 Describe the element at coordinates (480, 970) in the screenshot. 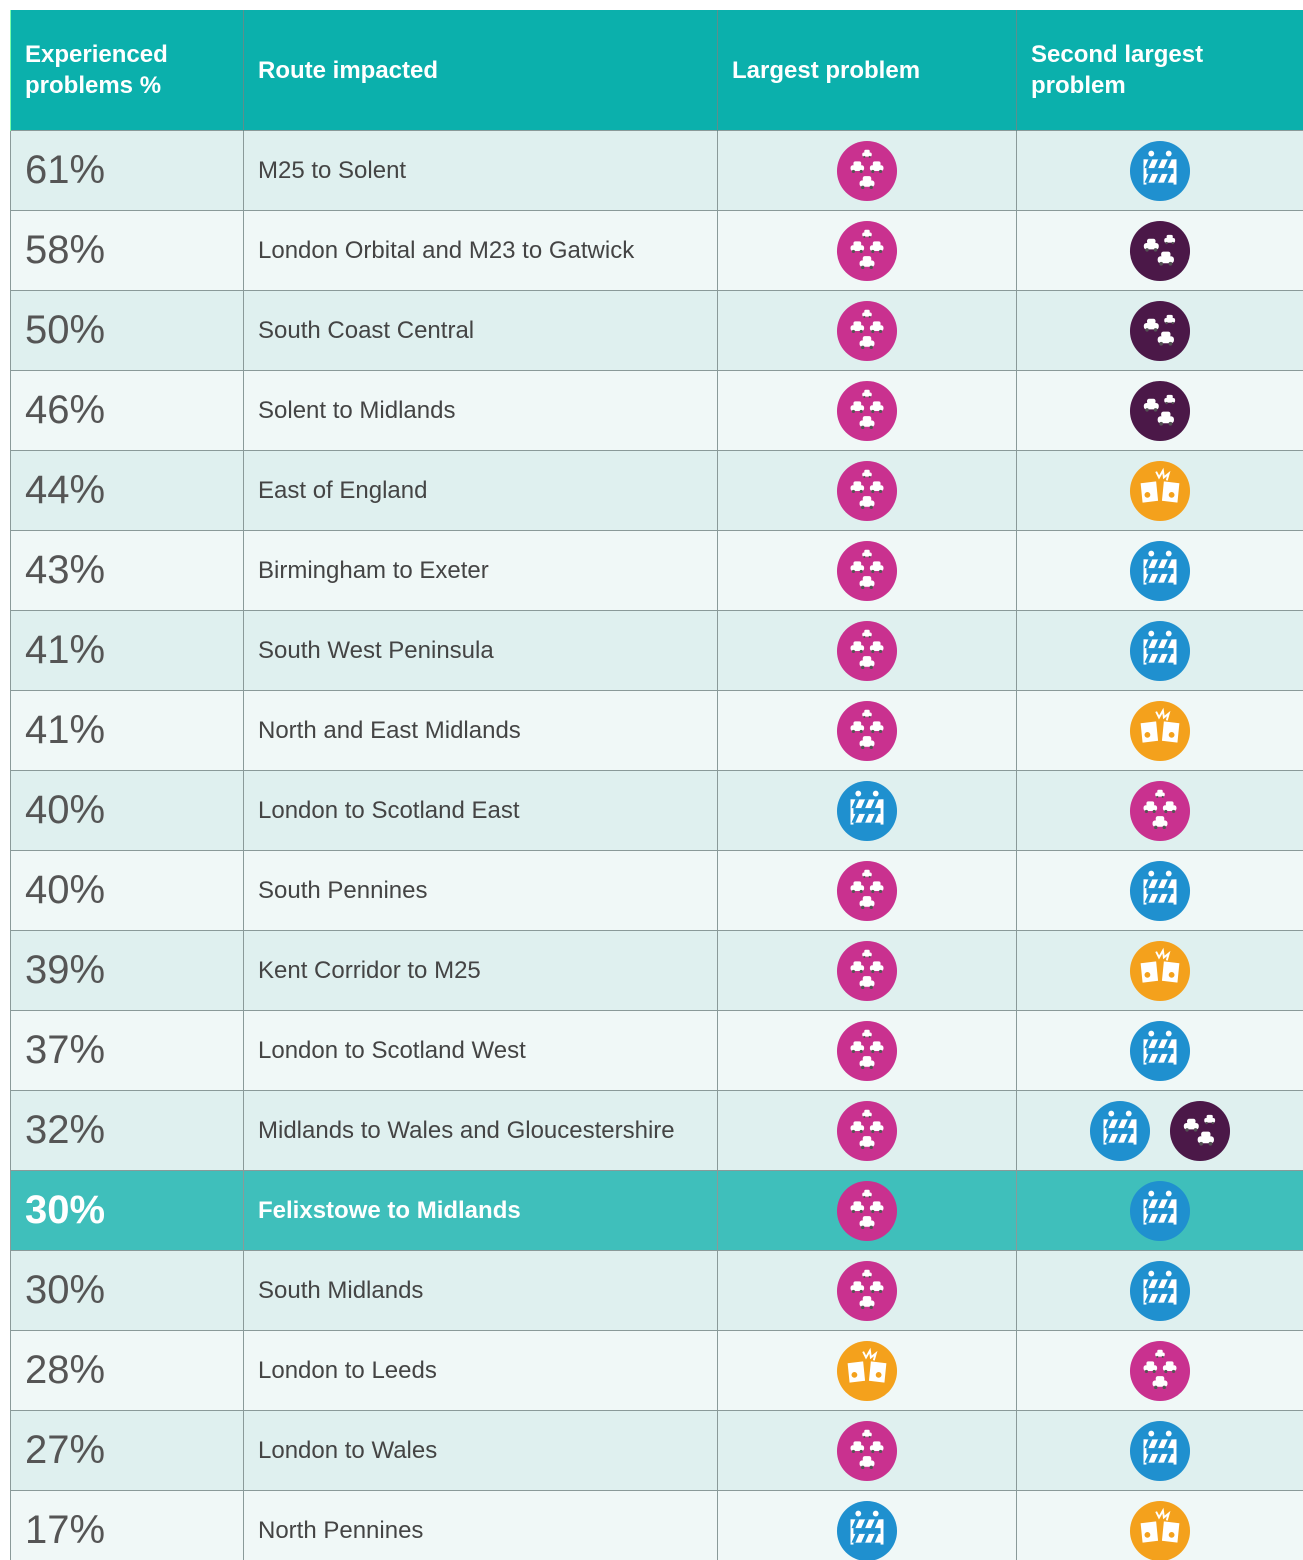

I see `route-cell: Kent Corridor to M25` at that location.